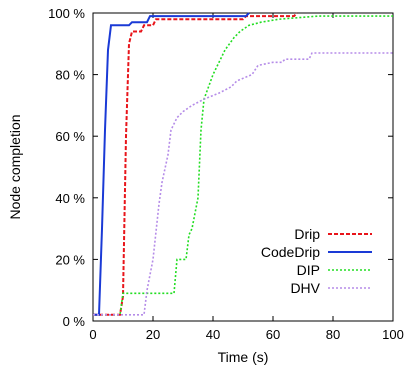  What do you see at coordinates (70, 198) in the screenshot?
I see `y-tick-label: 40 %` at bounding box center [70, 198].